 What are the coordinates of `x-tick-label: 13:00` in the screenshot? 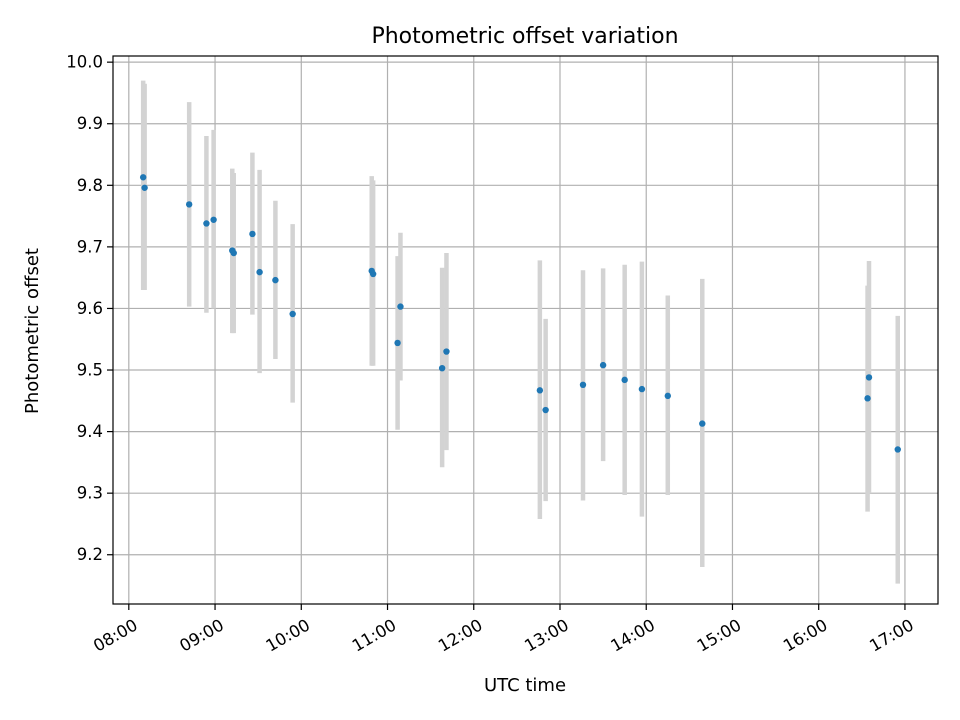 It's located at (546, 635).